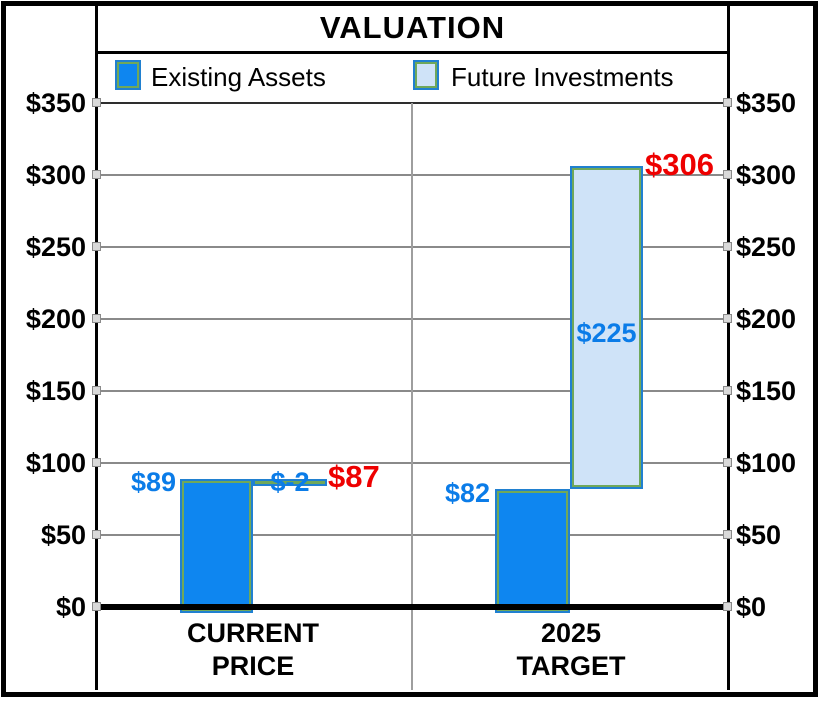 Image resolution: width=824 pixels, height=704 pixels. I want to click on bar-future-current, so click(290, 482).